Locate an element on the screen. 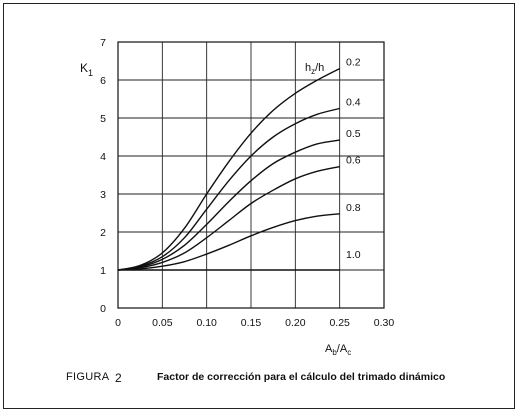 This screenshot has height=414, width=520. y-tick-label: 3 is located at coordinates (103, 195).